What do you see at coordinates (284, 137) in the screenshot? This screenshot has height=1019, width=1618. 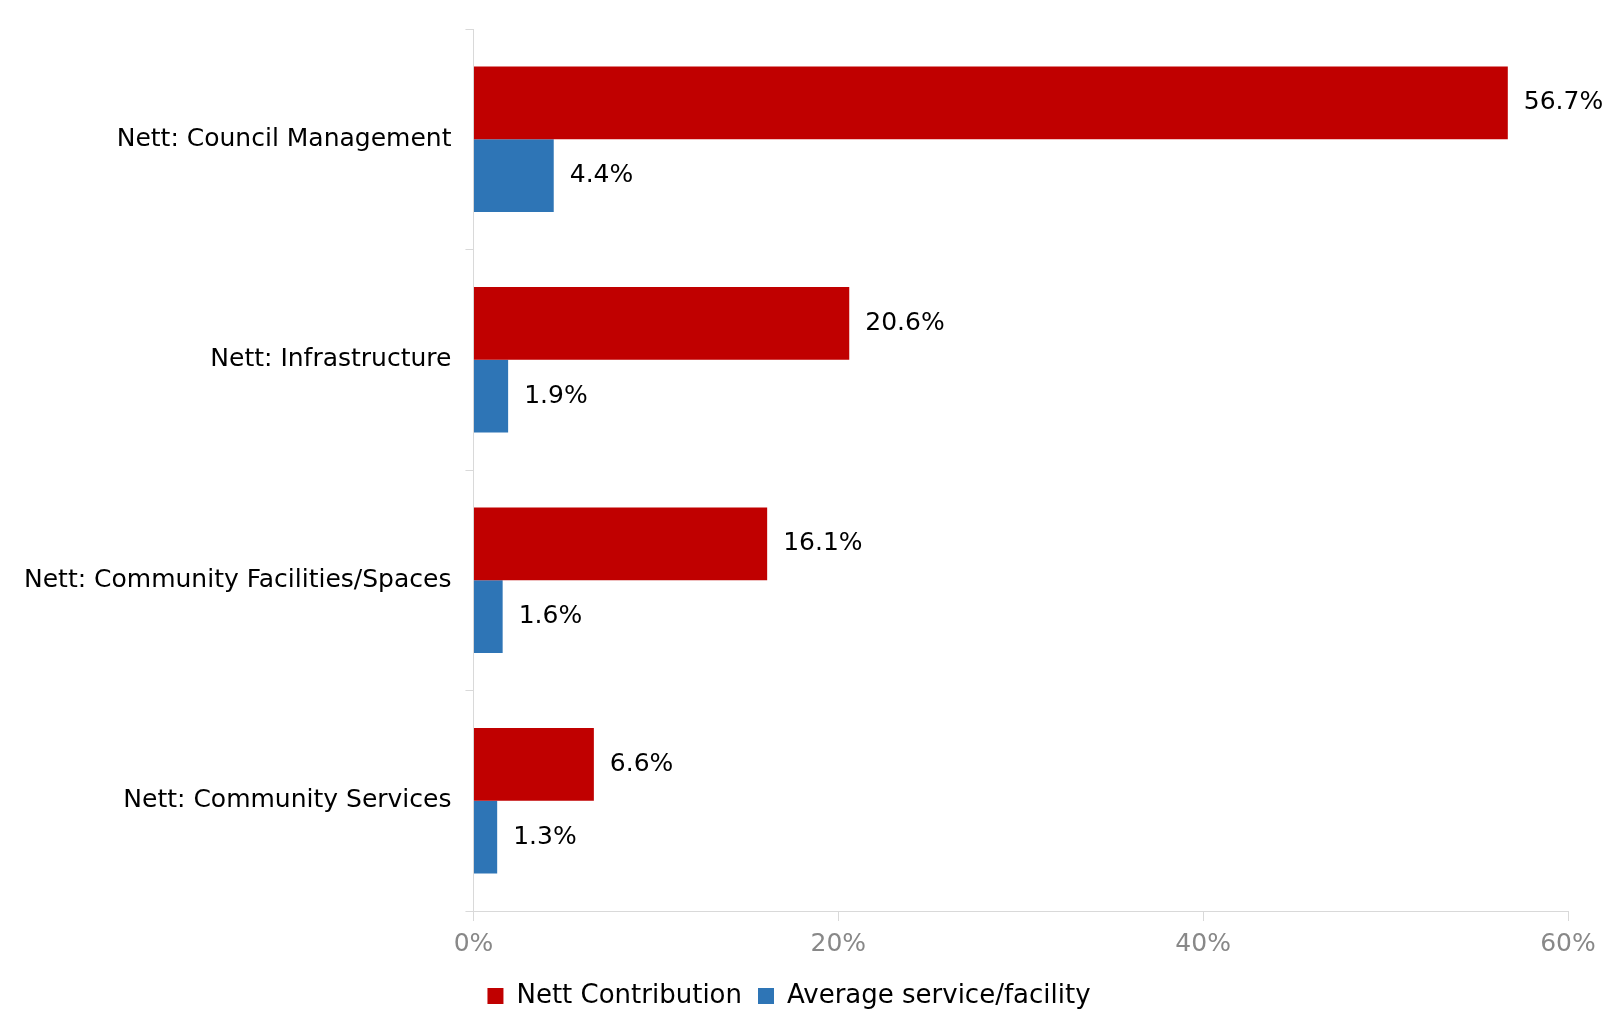 I see `y-tick-label: Nett: Council Management` at bounding box center [284, 137].